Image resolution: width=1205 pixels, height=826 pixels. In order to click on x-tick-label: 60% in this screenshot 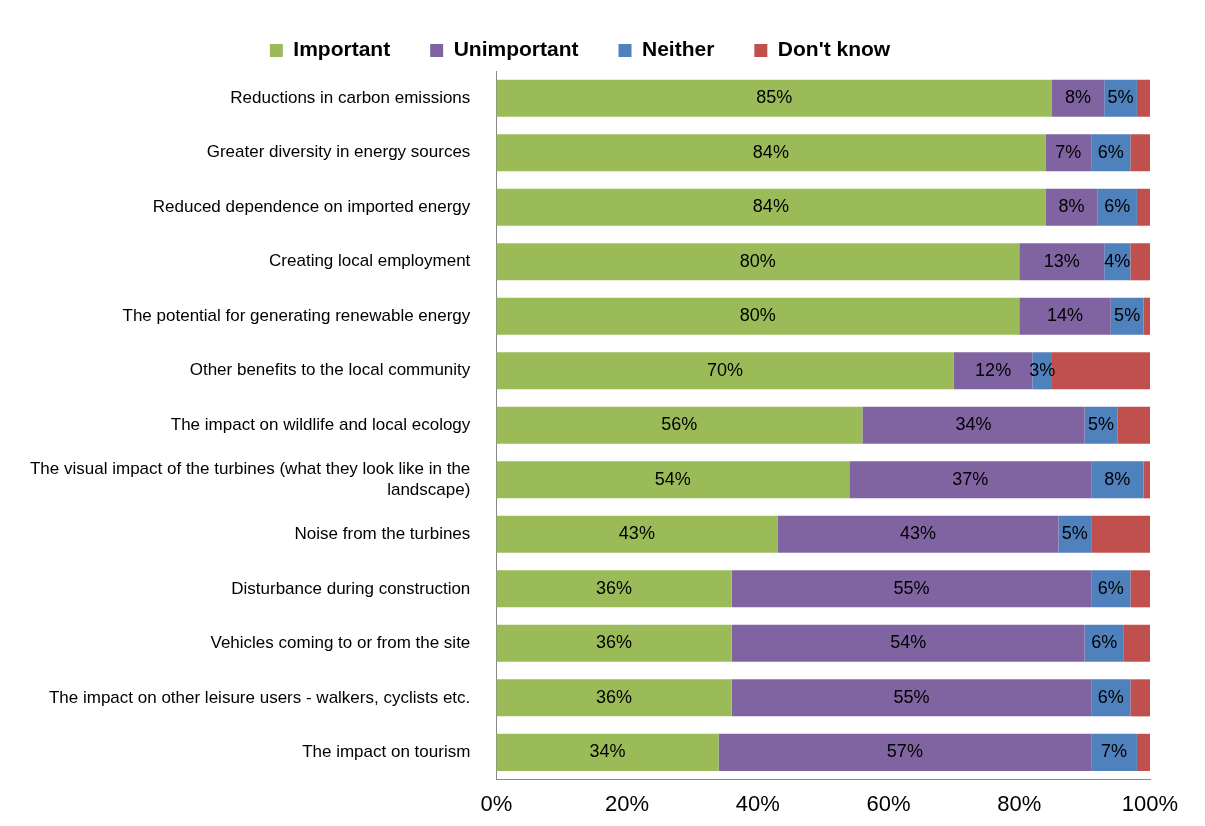, I will do `click(888, 803)`.